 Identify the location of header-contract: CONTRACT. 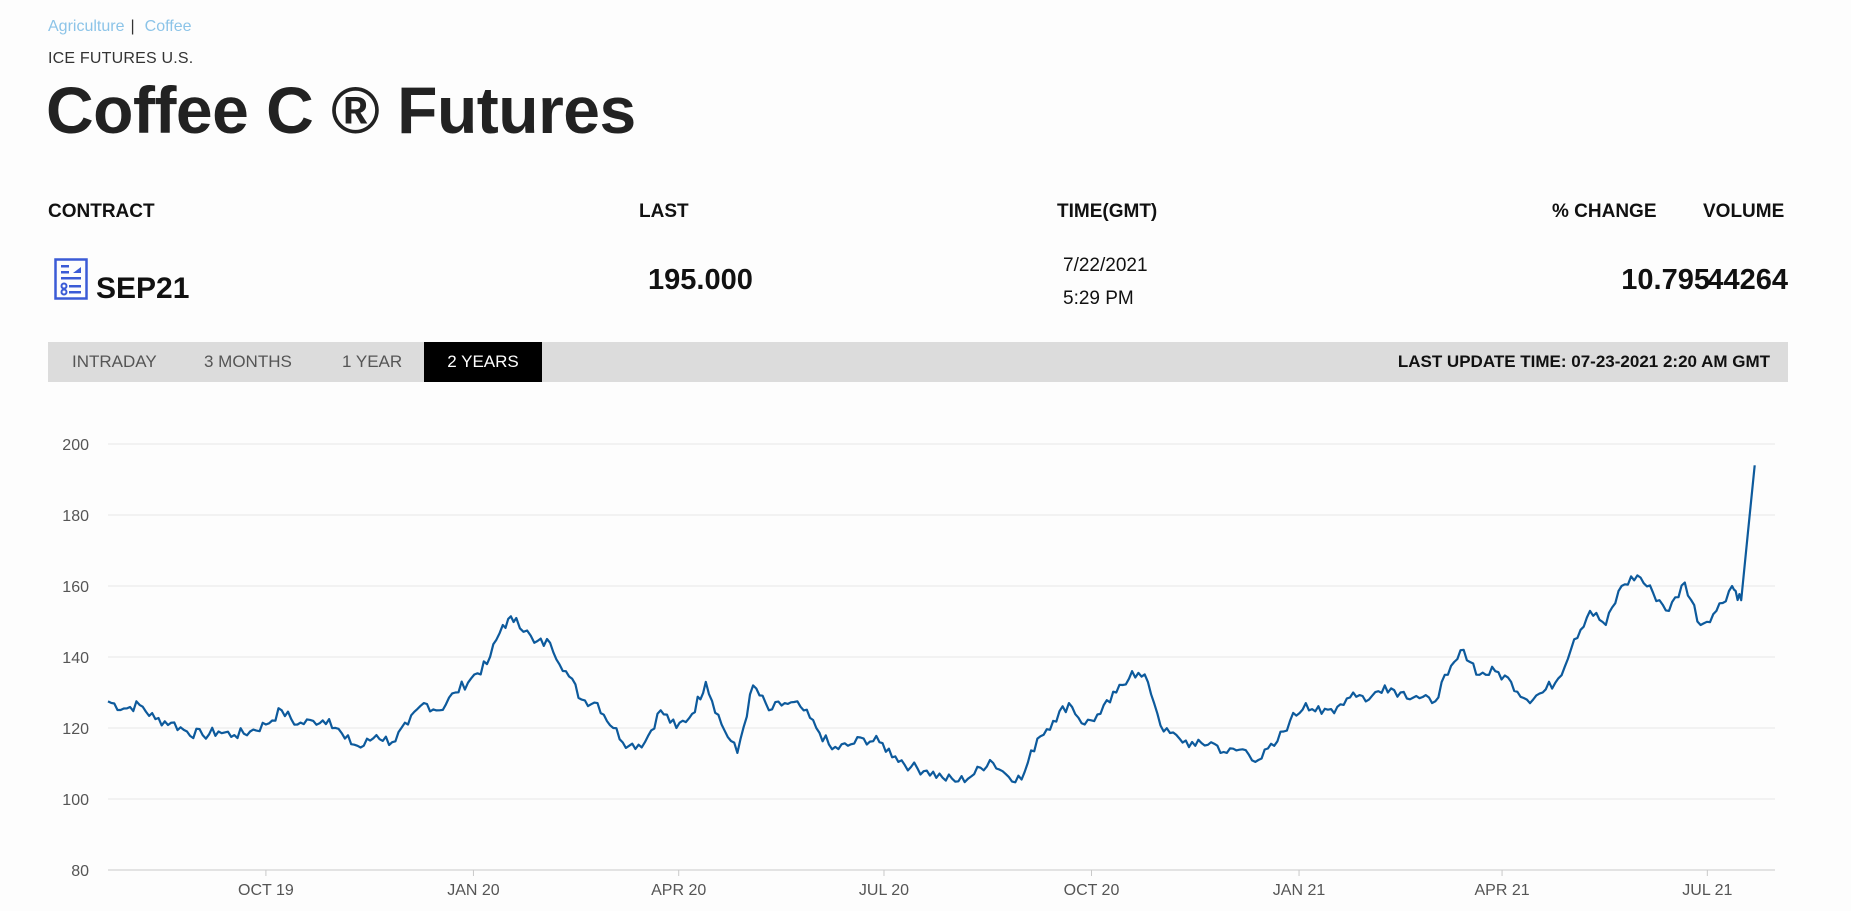
(101, 211).